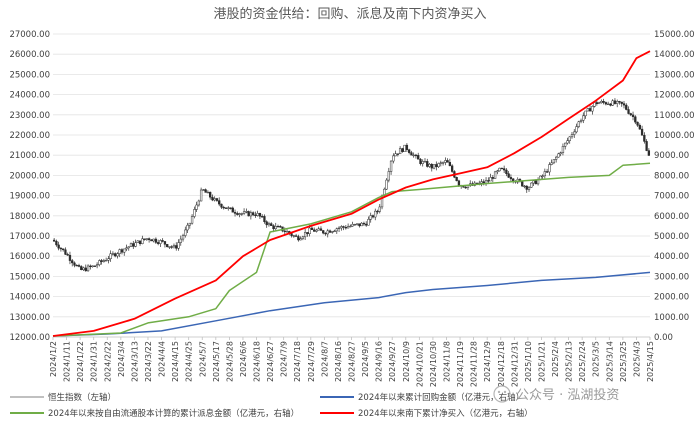  What do you see at coordinates (392, 361) in the screenshot?
I see `x-tick-label: 2024/9/27` at bounding box center [392, 361].